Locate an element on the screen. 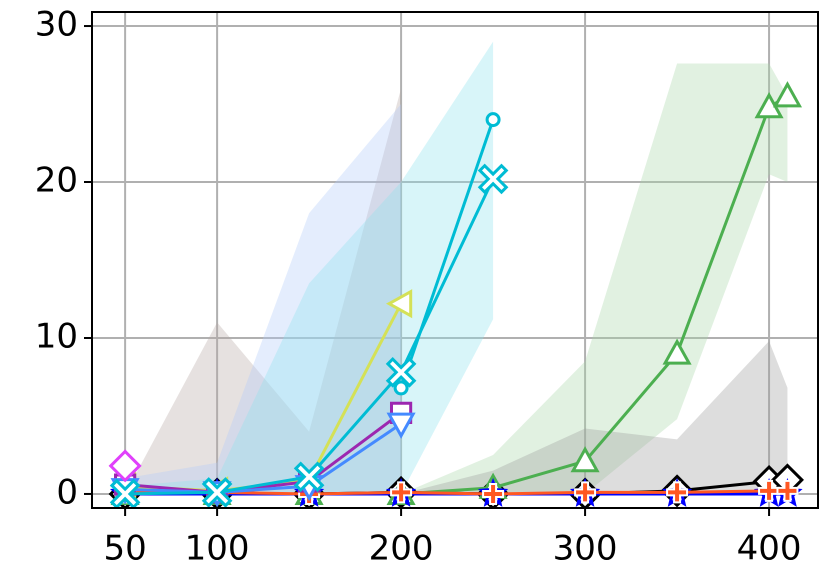 The height and width of the screenshot is (586, 831). y-tick-label: 10 is located at coordinates (56, 336).